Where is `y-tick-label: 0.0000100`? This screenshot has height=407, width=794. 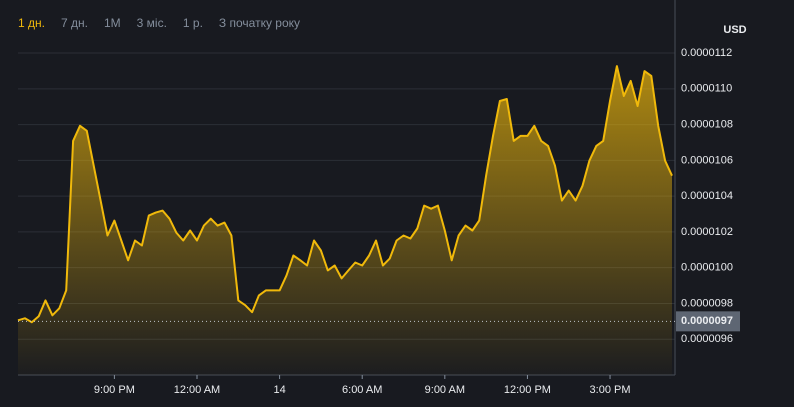 y-tick-label: 0.0000100 is located at coordinates (707, 268).